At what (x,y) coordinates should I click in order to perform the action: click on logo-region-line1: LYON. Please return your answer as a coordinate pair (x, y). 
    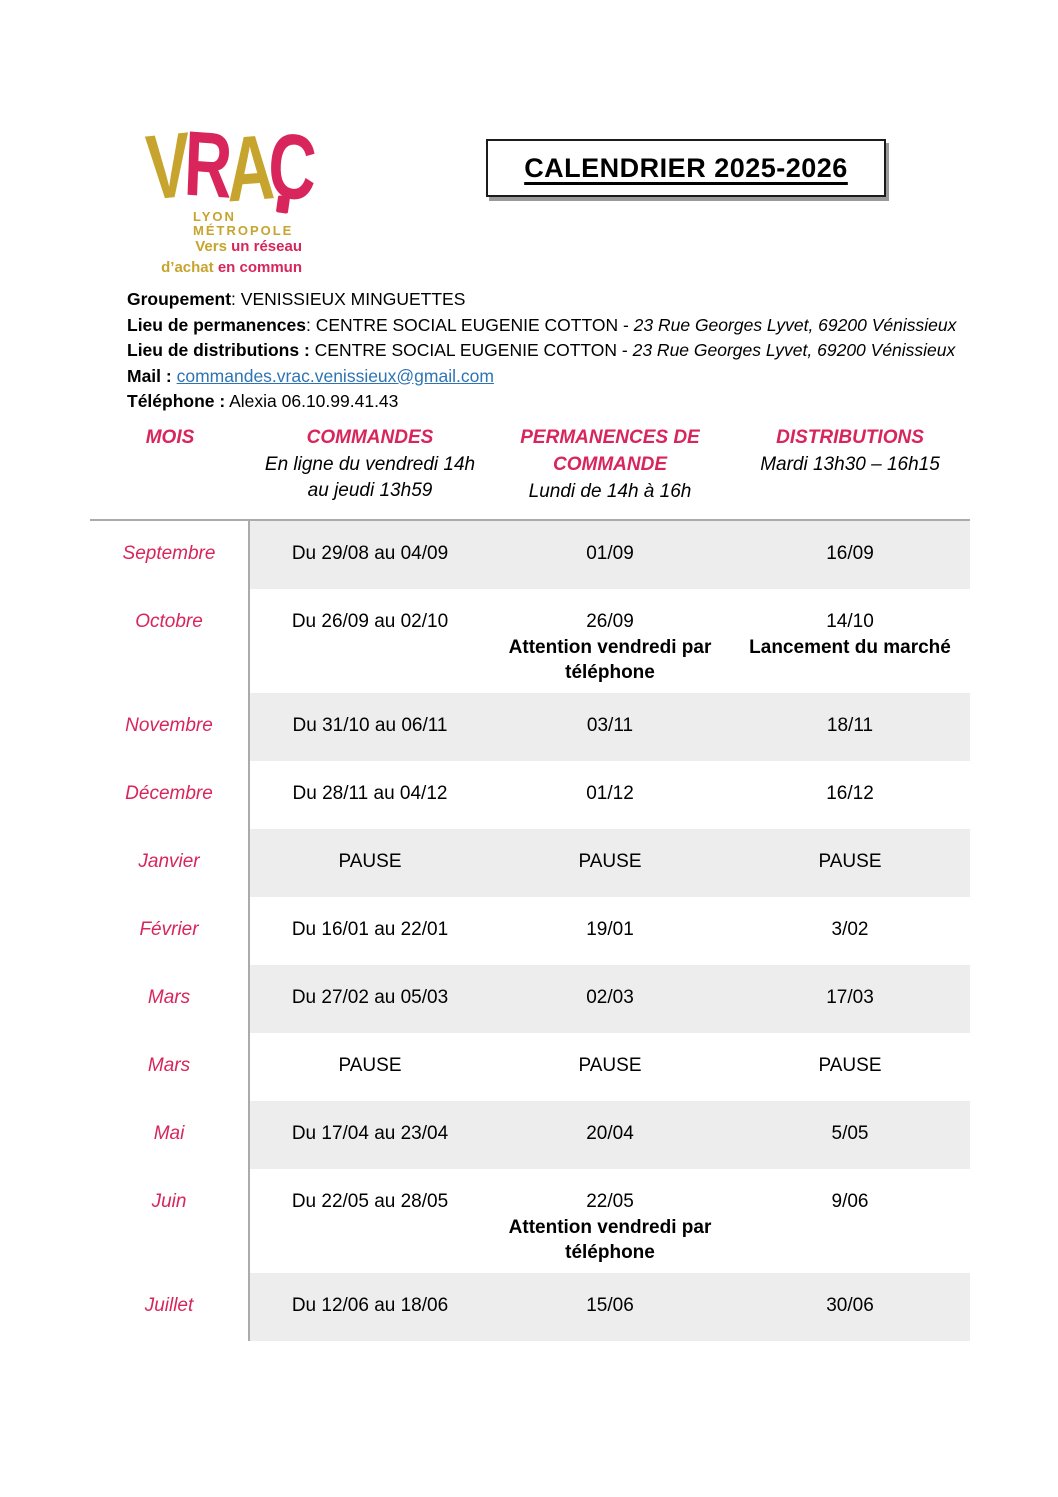
    Looking at the image, I should click on (214, 216).